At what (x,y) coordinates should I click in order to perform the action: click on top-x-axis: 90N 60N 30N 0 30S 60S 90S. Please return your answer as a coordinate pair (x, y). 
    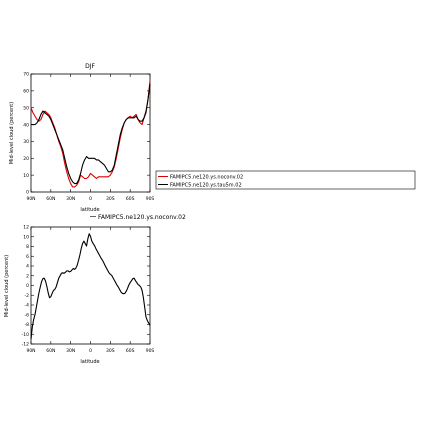
    Looking at the image, I should click on (90, 138).